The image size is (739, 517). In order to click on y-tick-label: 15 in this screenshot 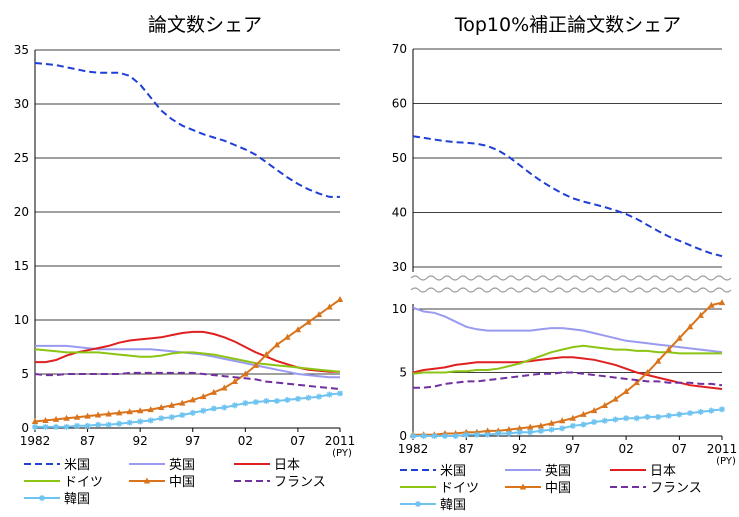, I will do `click(21, 266)`.